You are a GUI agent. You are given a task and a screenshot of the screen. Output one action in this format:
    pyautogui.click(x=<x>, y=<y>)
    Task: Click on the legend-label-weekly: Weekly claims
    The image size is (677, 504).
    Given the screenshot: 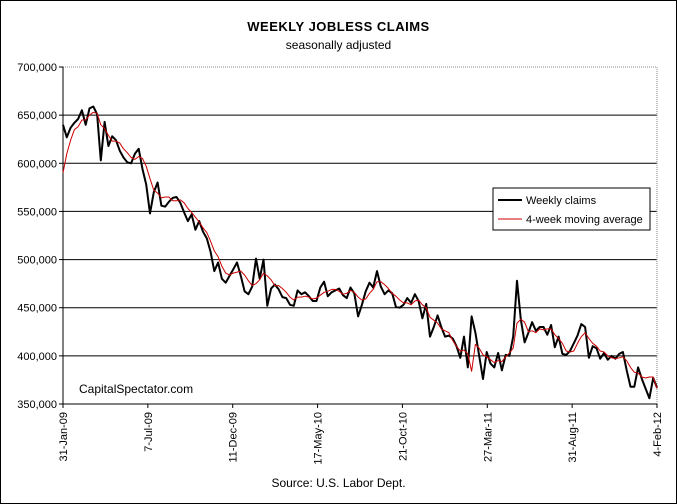 What is the action you would take?
    pyautogui.click(x=561, y=201)
    